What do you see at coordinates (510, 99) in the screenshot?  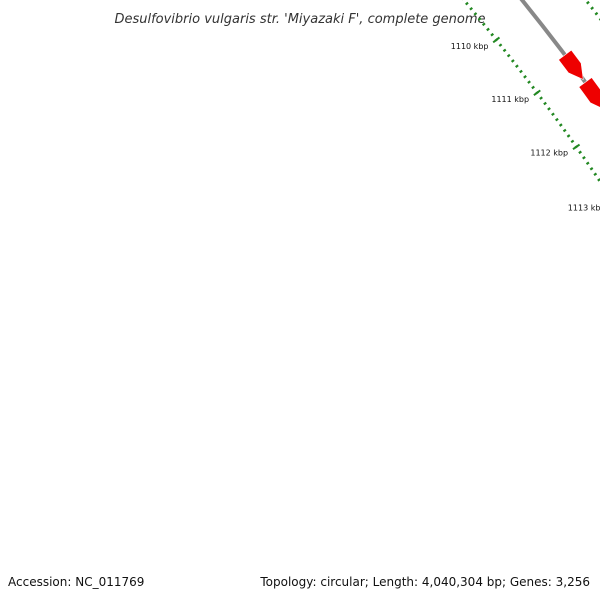 I see `tick-label: 1111 kbp` at bounding box center [510, 99].